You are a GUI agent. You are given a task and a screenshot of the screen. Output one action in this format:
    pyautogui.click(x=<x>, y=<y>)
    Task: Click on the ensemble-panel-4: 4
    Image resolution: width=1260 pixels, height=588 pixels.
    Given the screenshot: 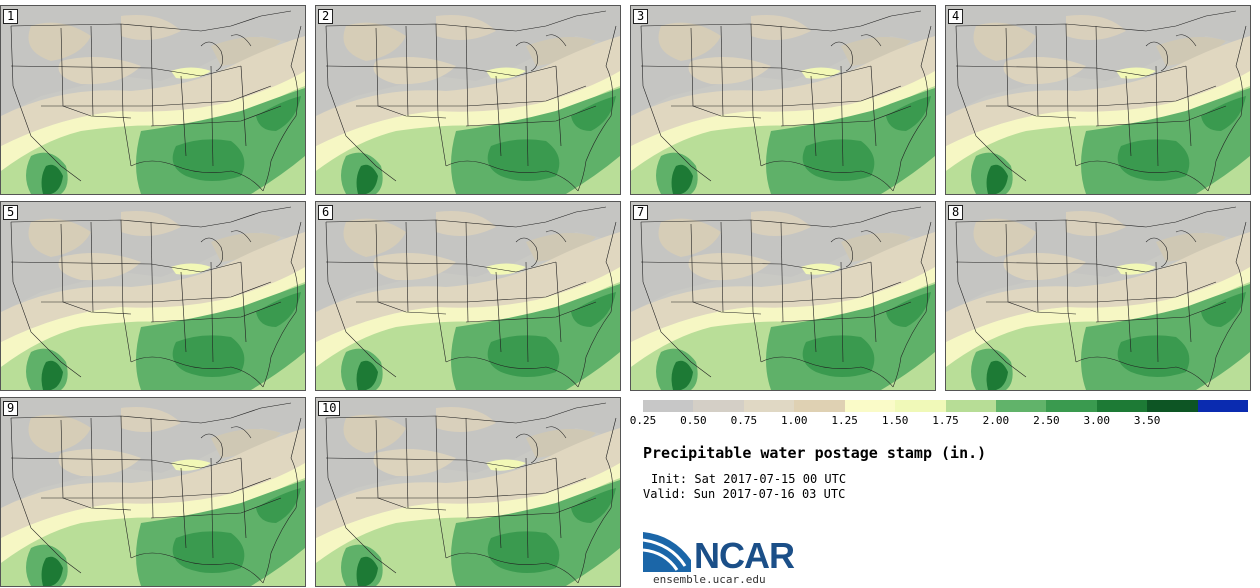 What is the action you would take?
    pyautogui.click(x=1098, y=100)
    